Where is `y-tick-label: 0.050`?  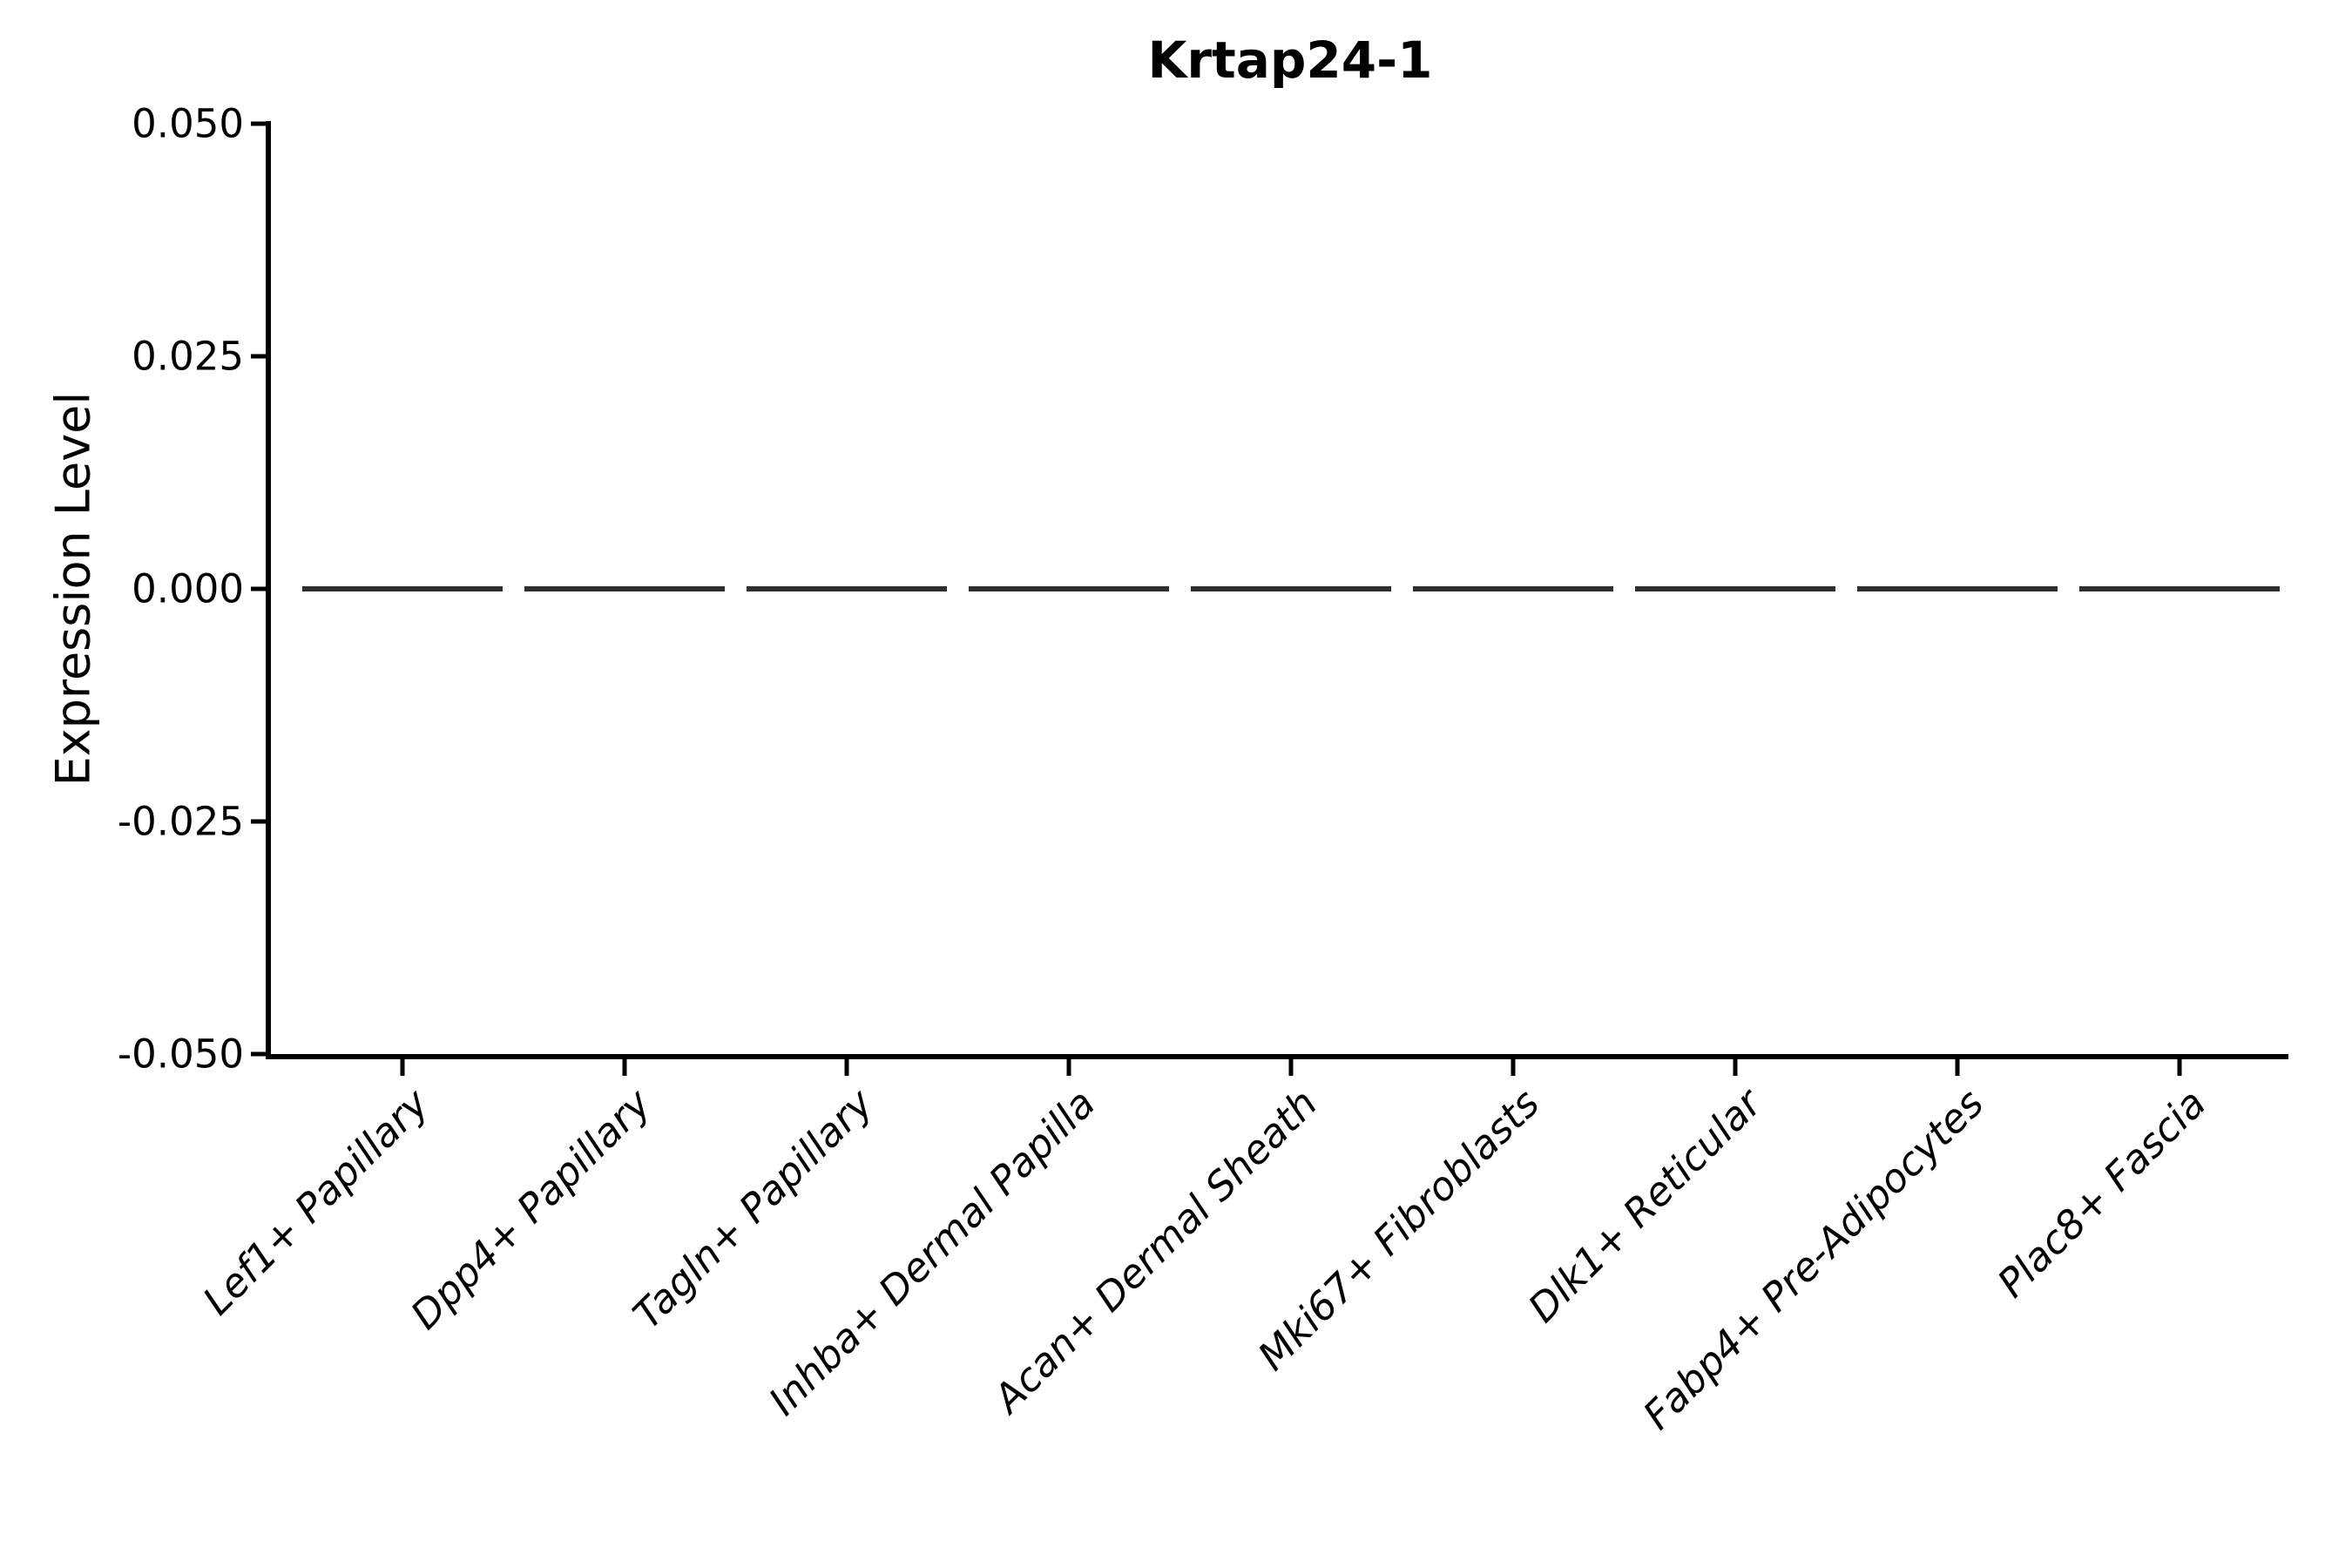
y-tick-label: 0.050 is located at coordinates (188, 124).